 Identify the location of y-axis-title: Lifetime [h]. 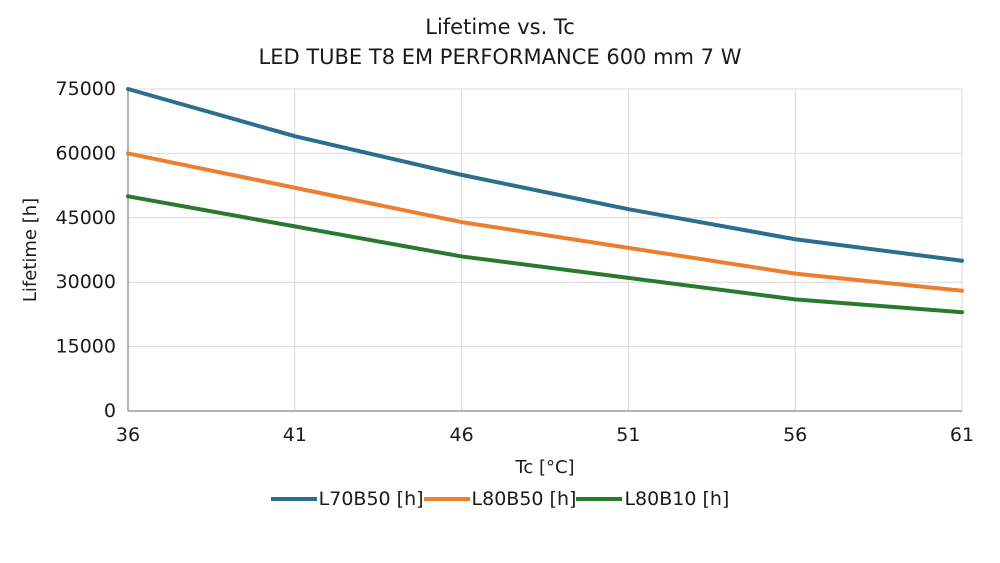
(30, 250).